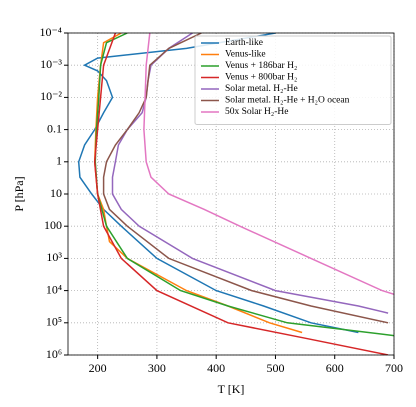 This screenshot has height=407, width=416. What do you see at coordinates (231, 389) in the screenshot?
I see `x-axis-label: T [K]` at bounding box center [231, 389].